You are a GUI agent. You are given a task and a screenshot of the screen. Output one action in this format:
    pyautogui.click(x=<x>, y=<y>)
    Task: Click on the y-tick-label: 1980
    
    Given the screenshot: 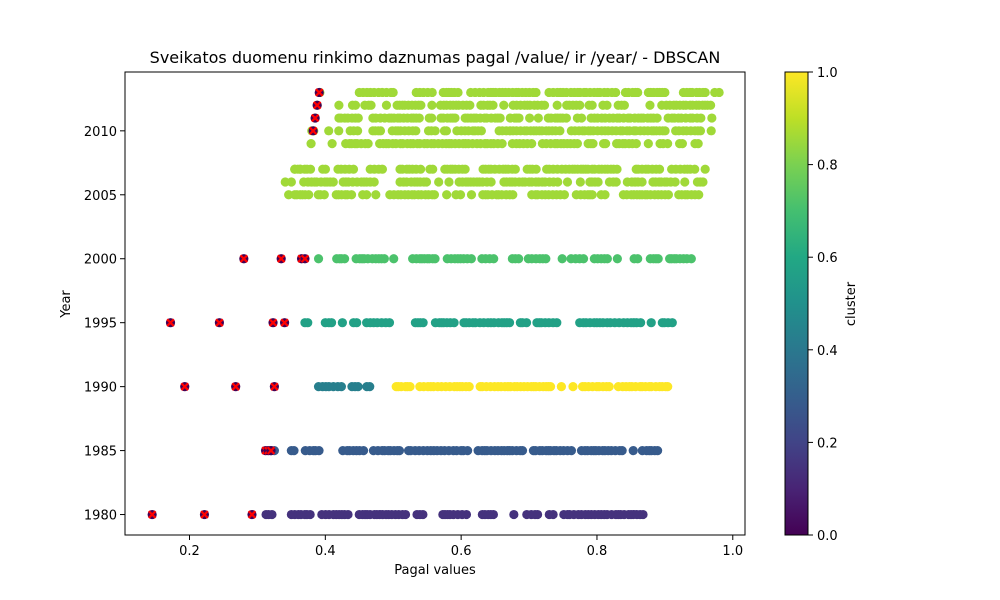 What is the action you would take?
    pyautogui.click(x=100, y=516)
    